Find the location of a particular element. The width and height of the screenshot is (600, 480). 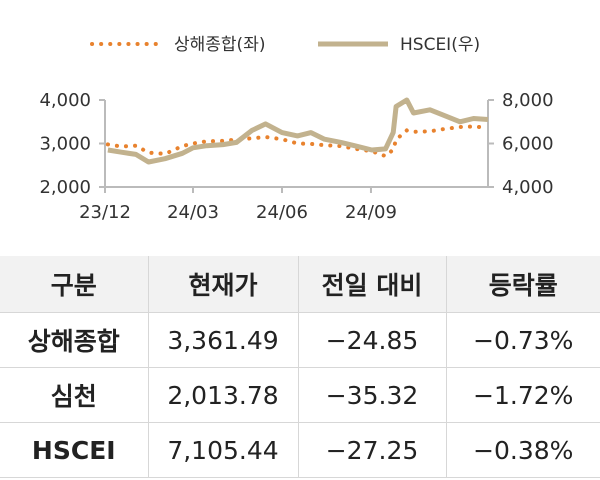

x-tick-label: 23/12 is located at coordinates (105, 212).